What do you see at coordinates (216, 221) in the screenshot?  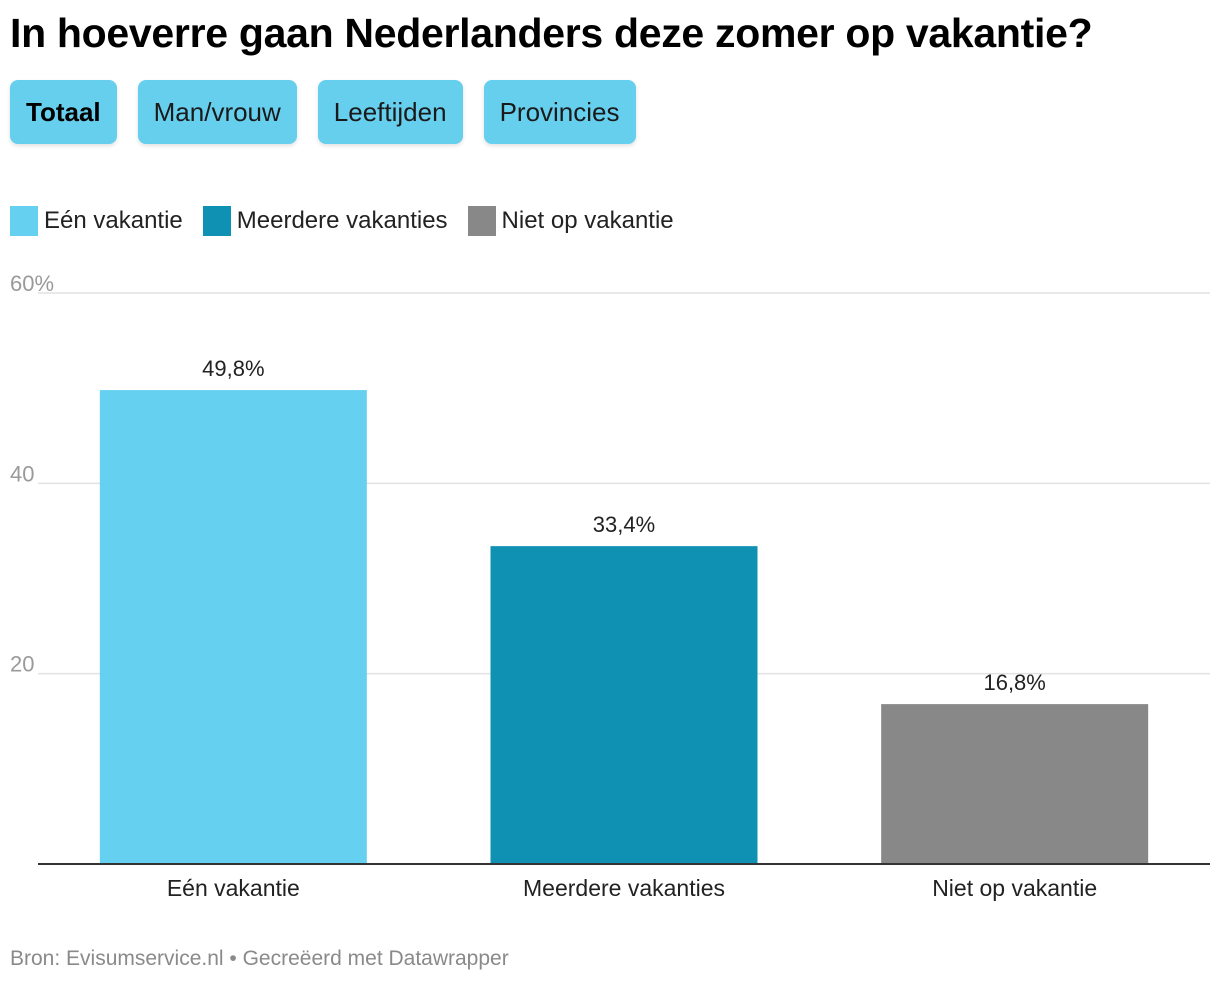 I see `legend-swatch-meerdere-vakanties` at bounding box center [216, 221].